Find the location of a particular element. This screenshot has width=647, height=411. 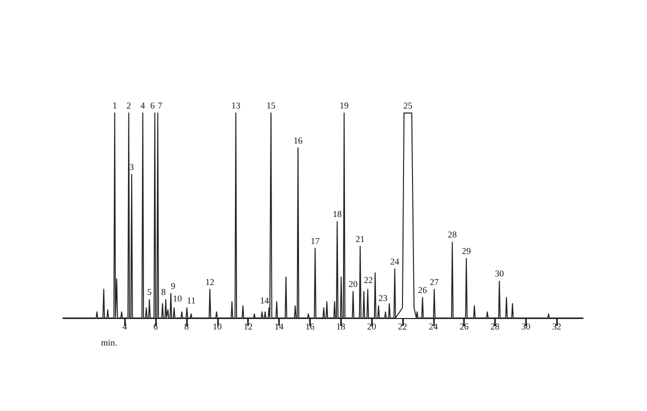

x-tick-label: 18 is located at coordinates (341, 327).